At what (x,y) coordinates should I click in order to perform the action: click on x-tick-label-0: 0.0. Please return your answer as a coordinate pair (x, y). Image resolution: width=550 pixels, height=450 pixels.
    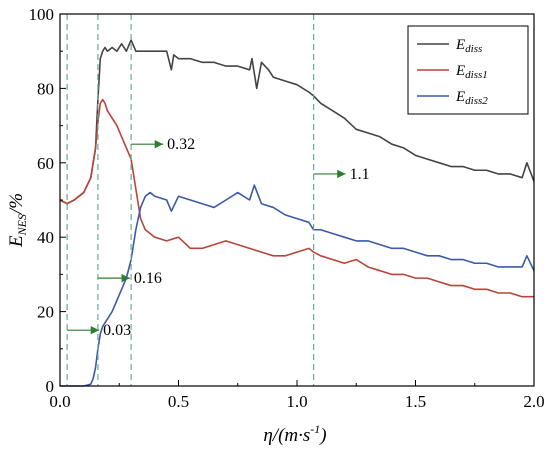
    Looking at the image, I should click on (59, 401).